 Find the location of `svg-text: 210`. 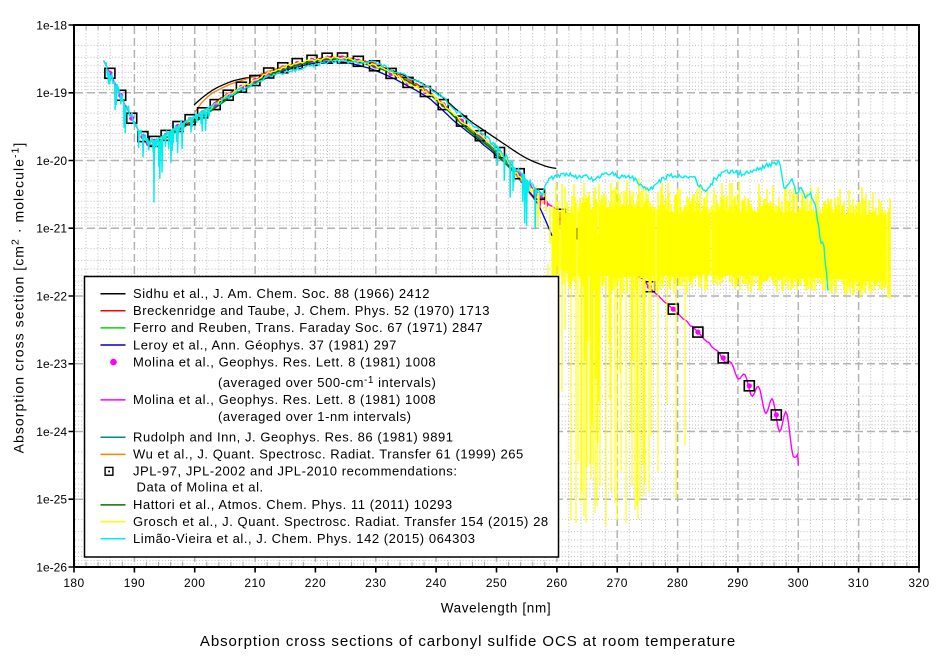

svg-text: 210 is located at coordinates (254, 583).